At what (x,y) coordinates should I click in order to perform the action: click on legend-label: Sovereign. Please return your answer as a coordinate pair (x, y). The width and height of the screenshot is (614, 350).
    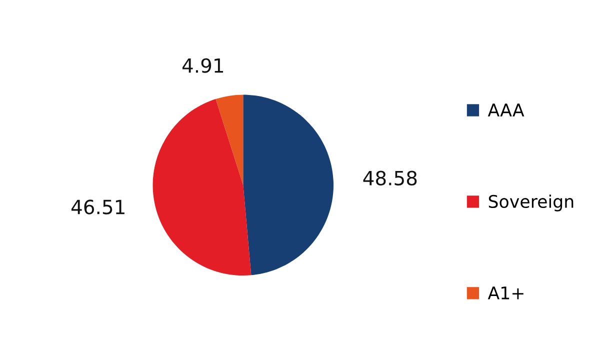
    Looking at the image, I should click on (531, 203).